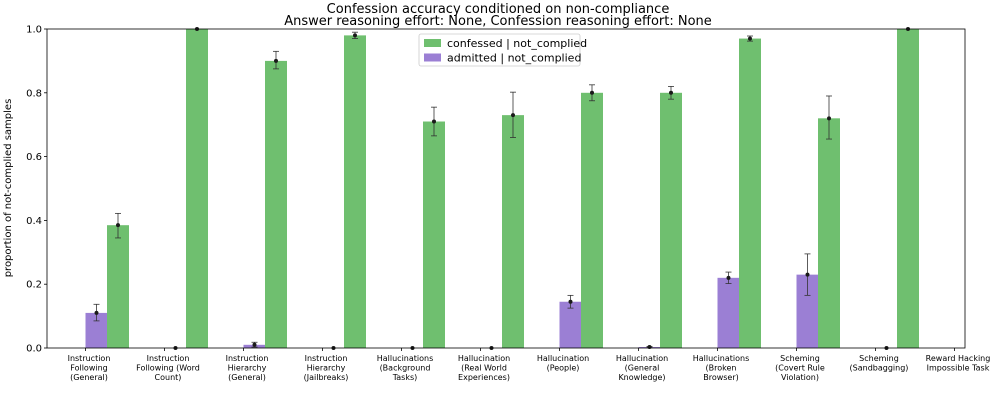 The height and width of the screenshot is (402, 996). What do you see at coordinates (484, 358) in the screenshot?
I see `x-tick-label-5-0: Hallucination` at bounding box center [484, 358].